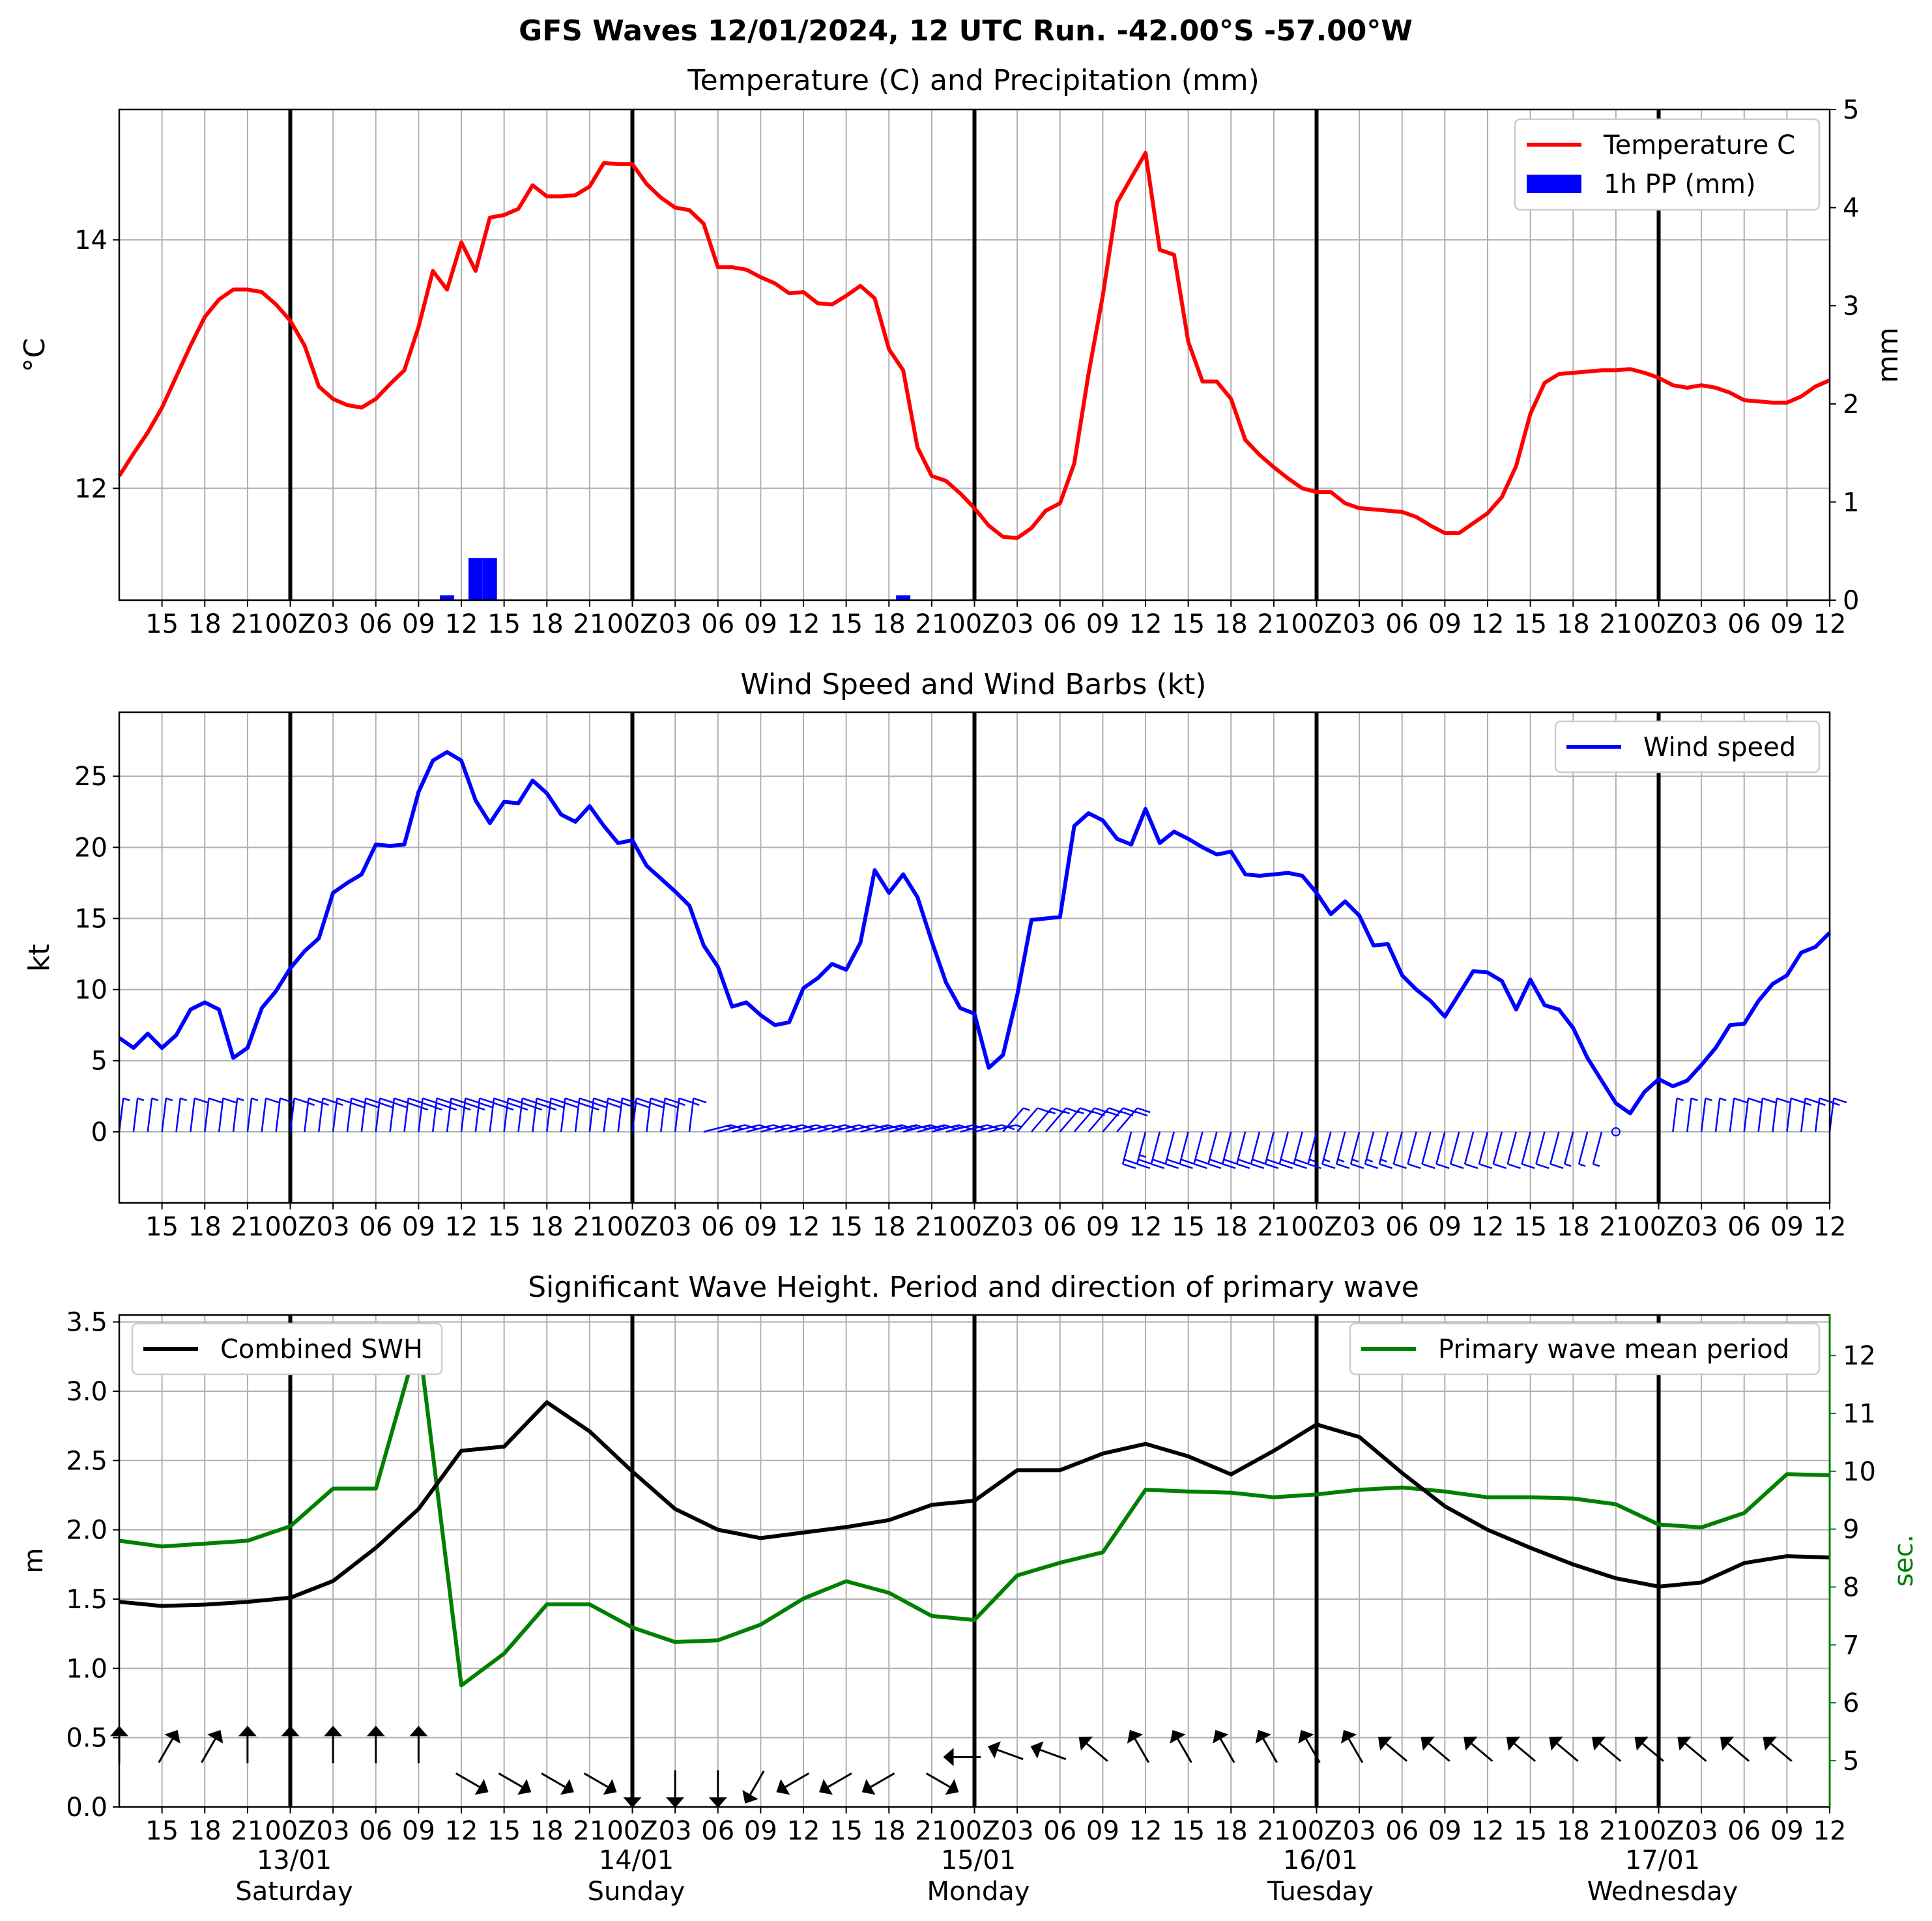 The width and height of the screenshot is (1932, 1921). Describe the element at coordinates (1667, 164) in the screenshot. I see `temperature-legend-box` at that location.